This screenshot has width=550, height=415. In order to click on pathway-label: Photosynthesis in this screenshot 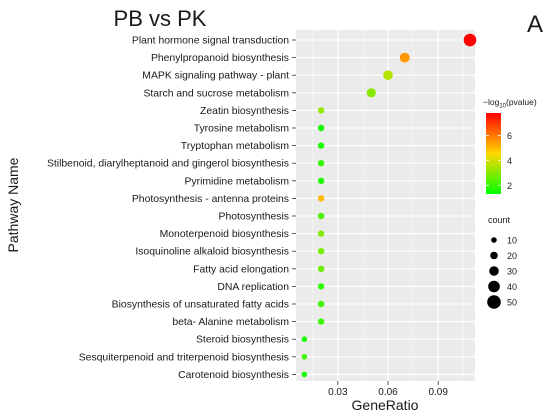, I will do `click(254, 217)`.